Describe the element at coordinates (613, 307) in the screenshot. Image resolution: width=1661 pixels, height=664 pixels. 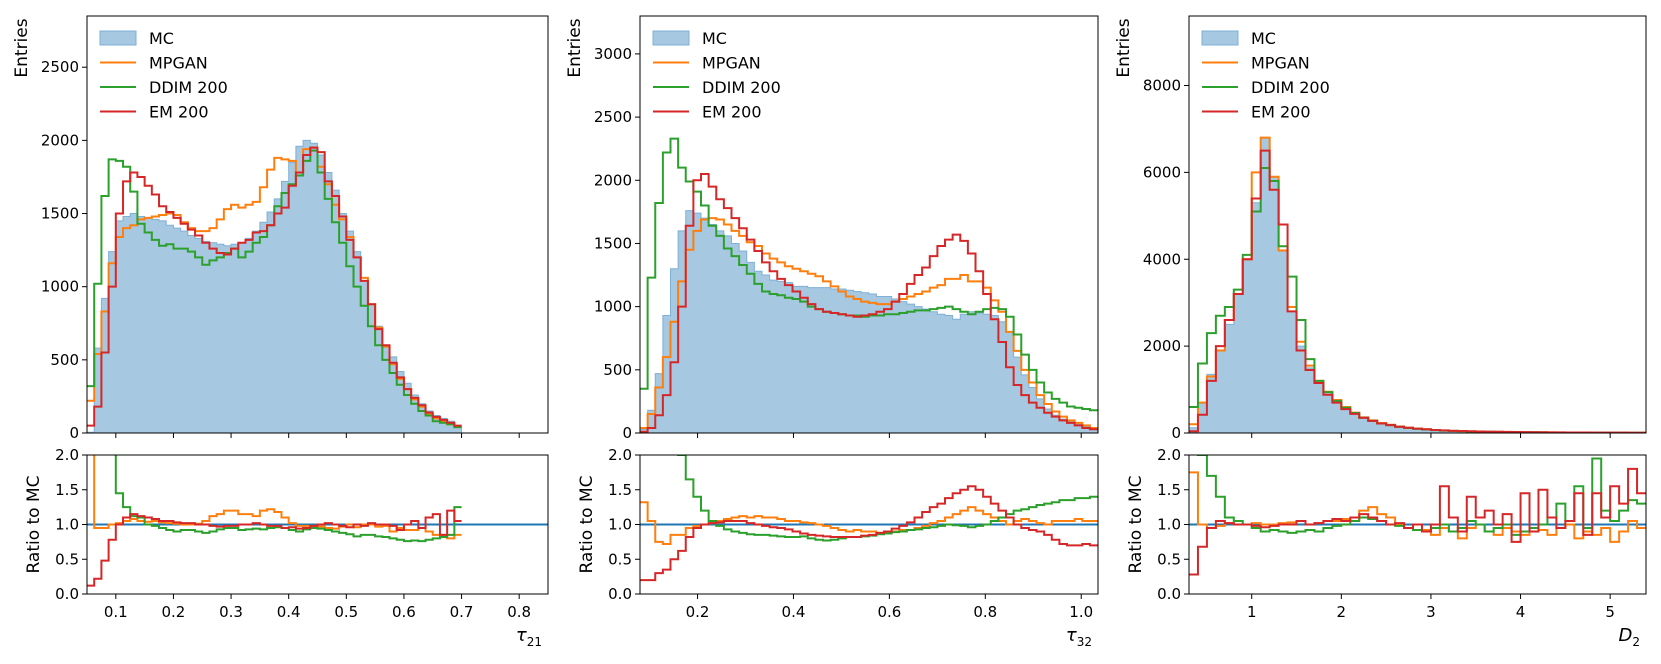
I see `ytick-label: 1000` at that location.